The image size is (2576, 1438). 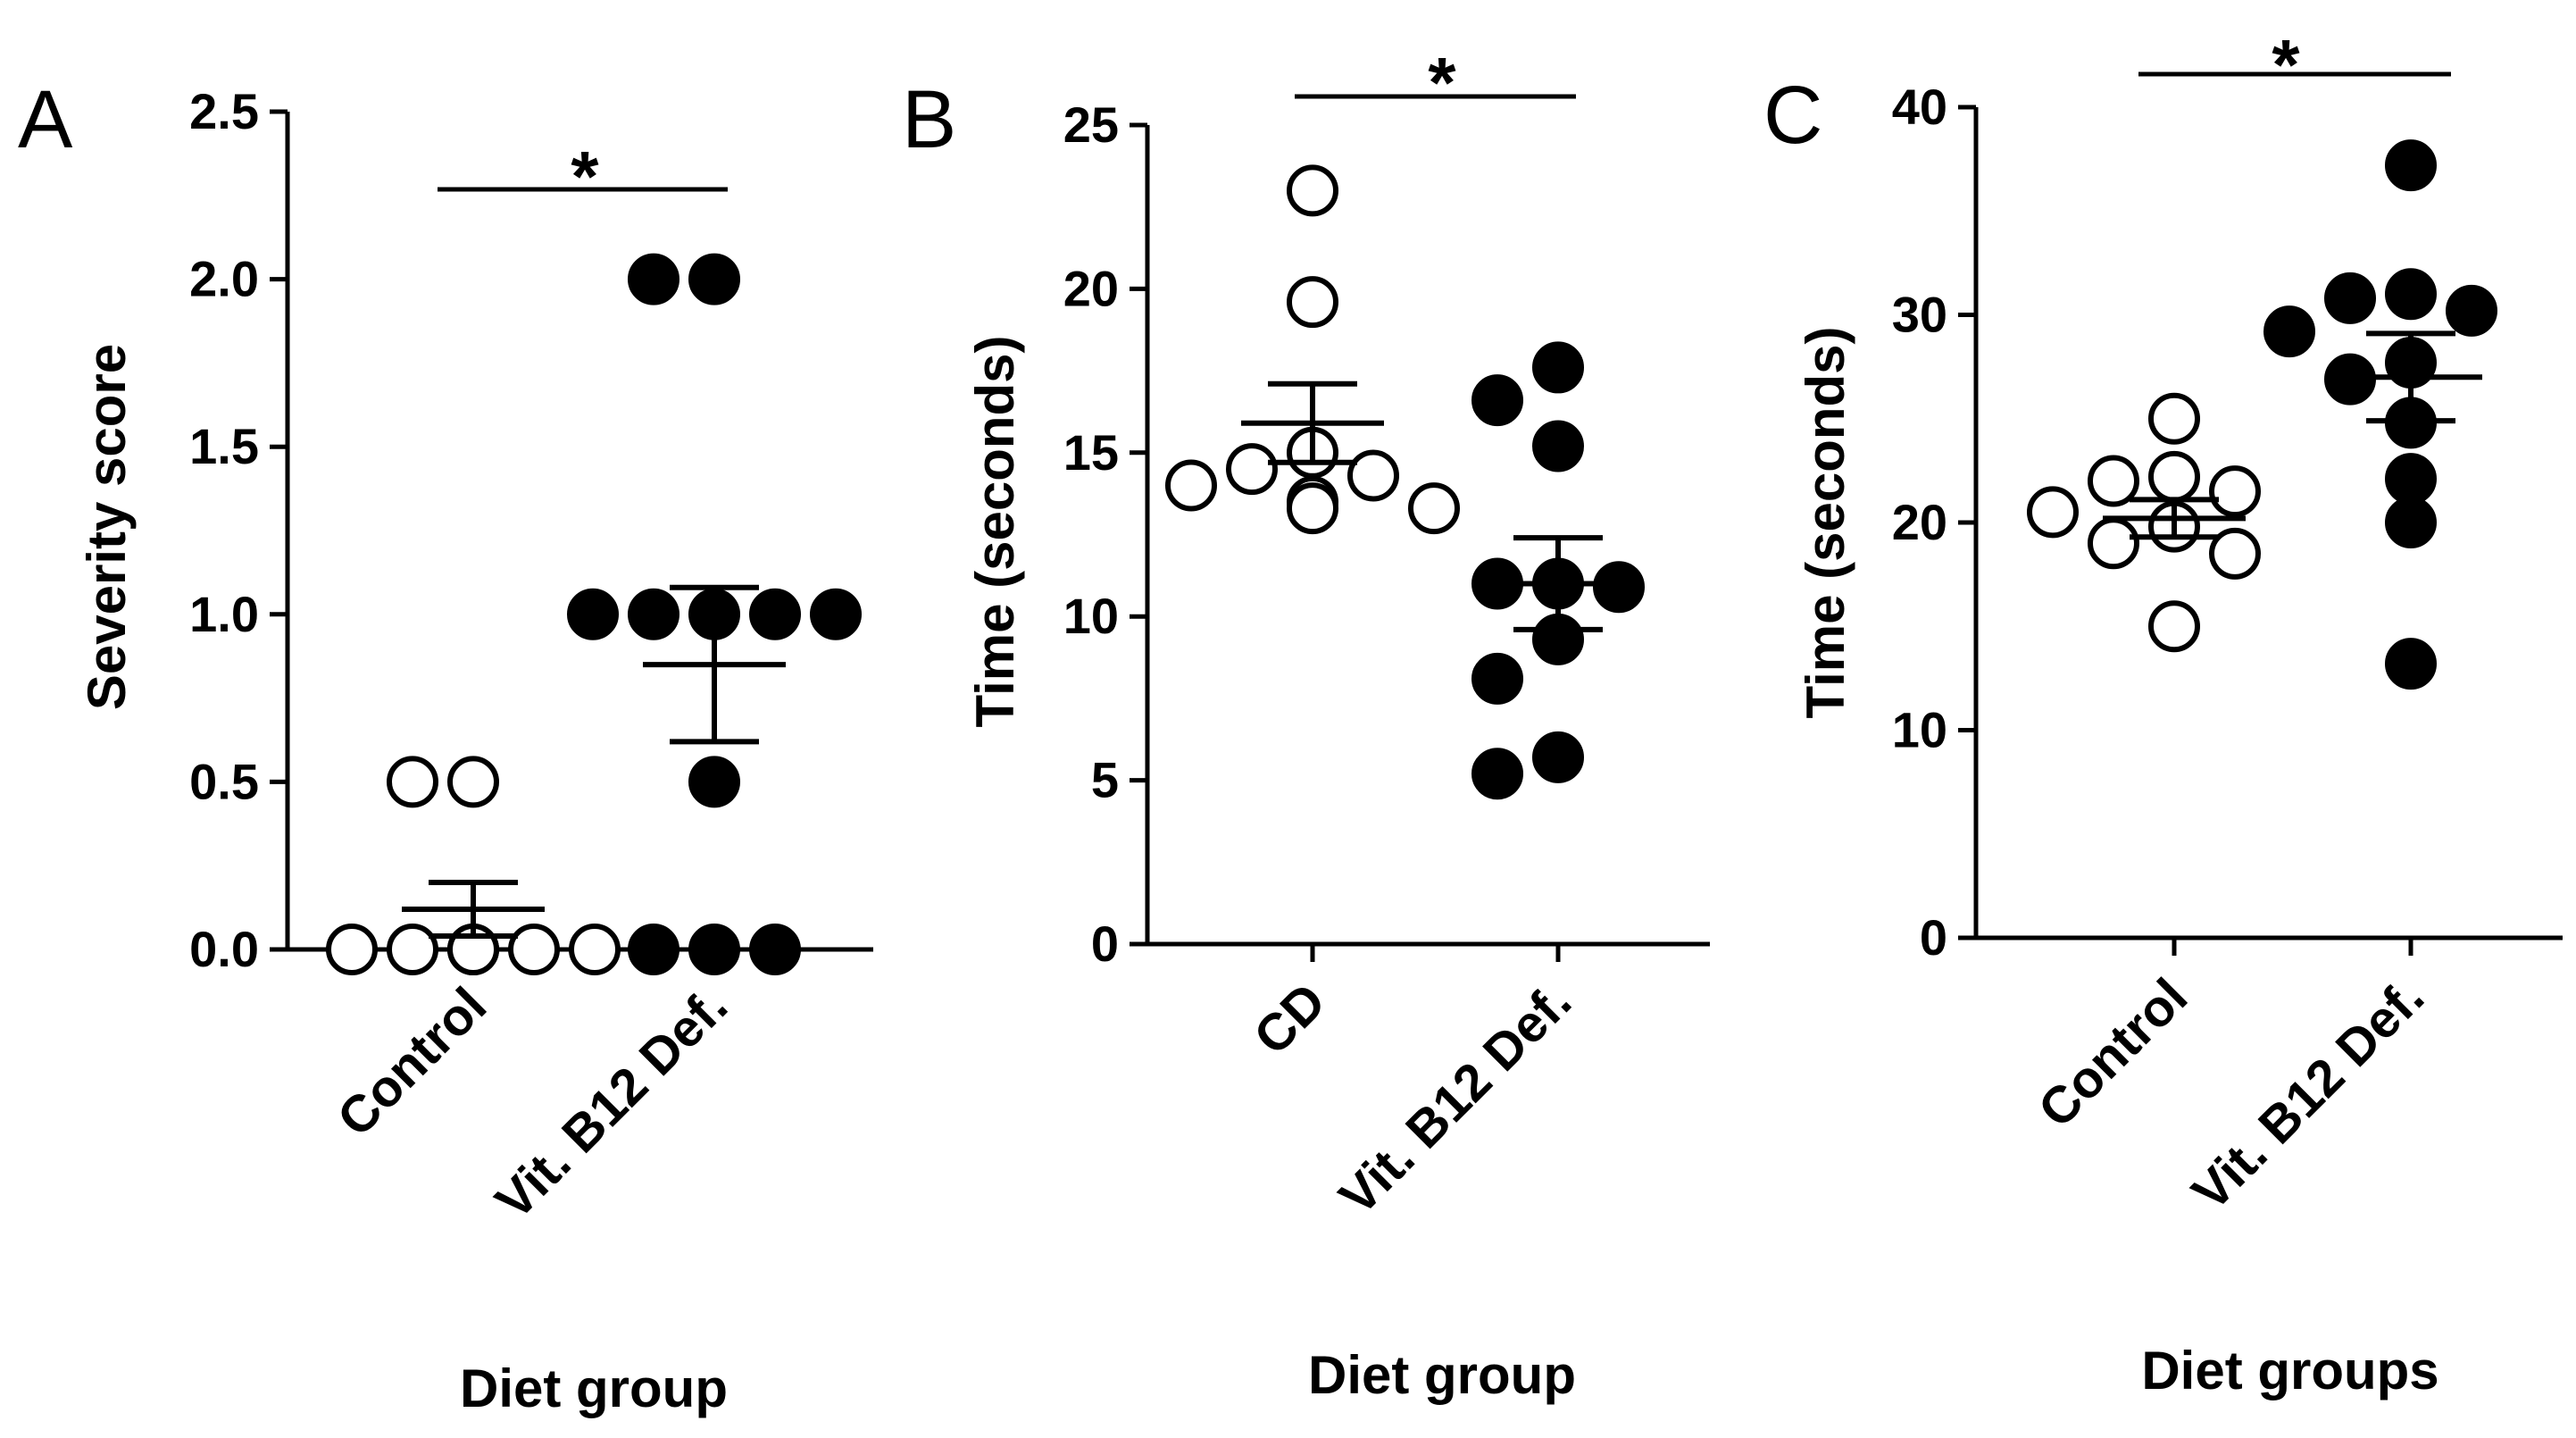 I want to click on panel-a-y-axis-title: Severity score, so click(x=107, y=527).